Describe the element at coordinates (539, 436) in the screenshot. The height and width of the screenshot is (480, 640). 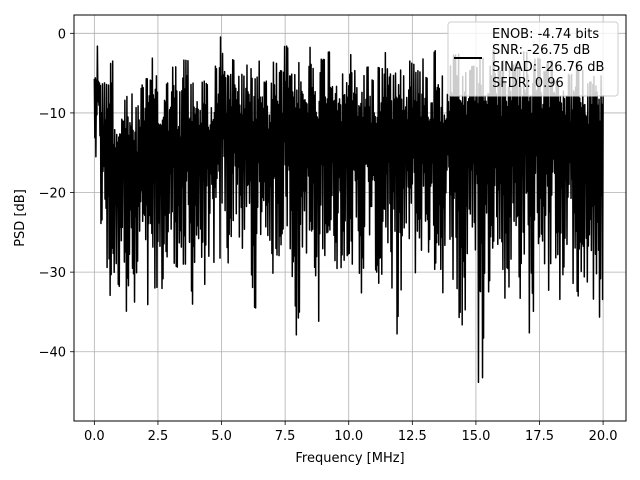
I see `x-tick-label: 17.5` at that location.